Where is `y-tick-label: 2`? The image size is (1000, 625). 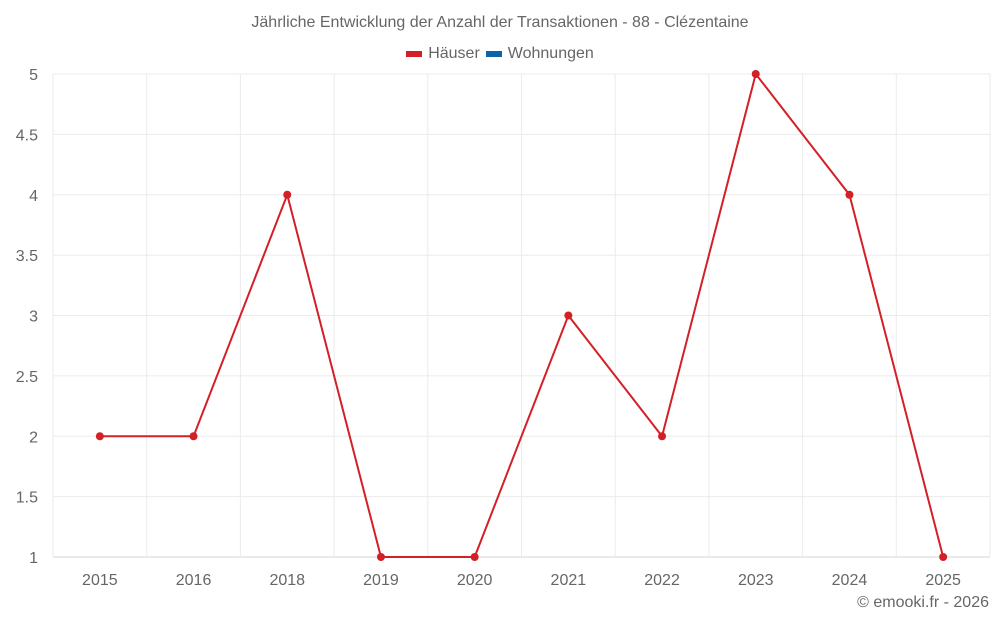 y-tick-label: 2 is located at coordinates (33, 437).